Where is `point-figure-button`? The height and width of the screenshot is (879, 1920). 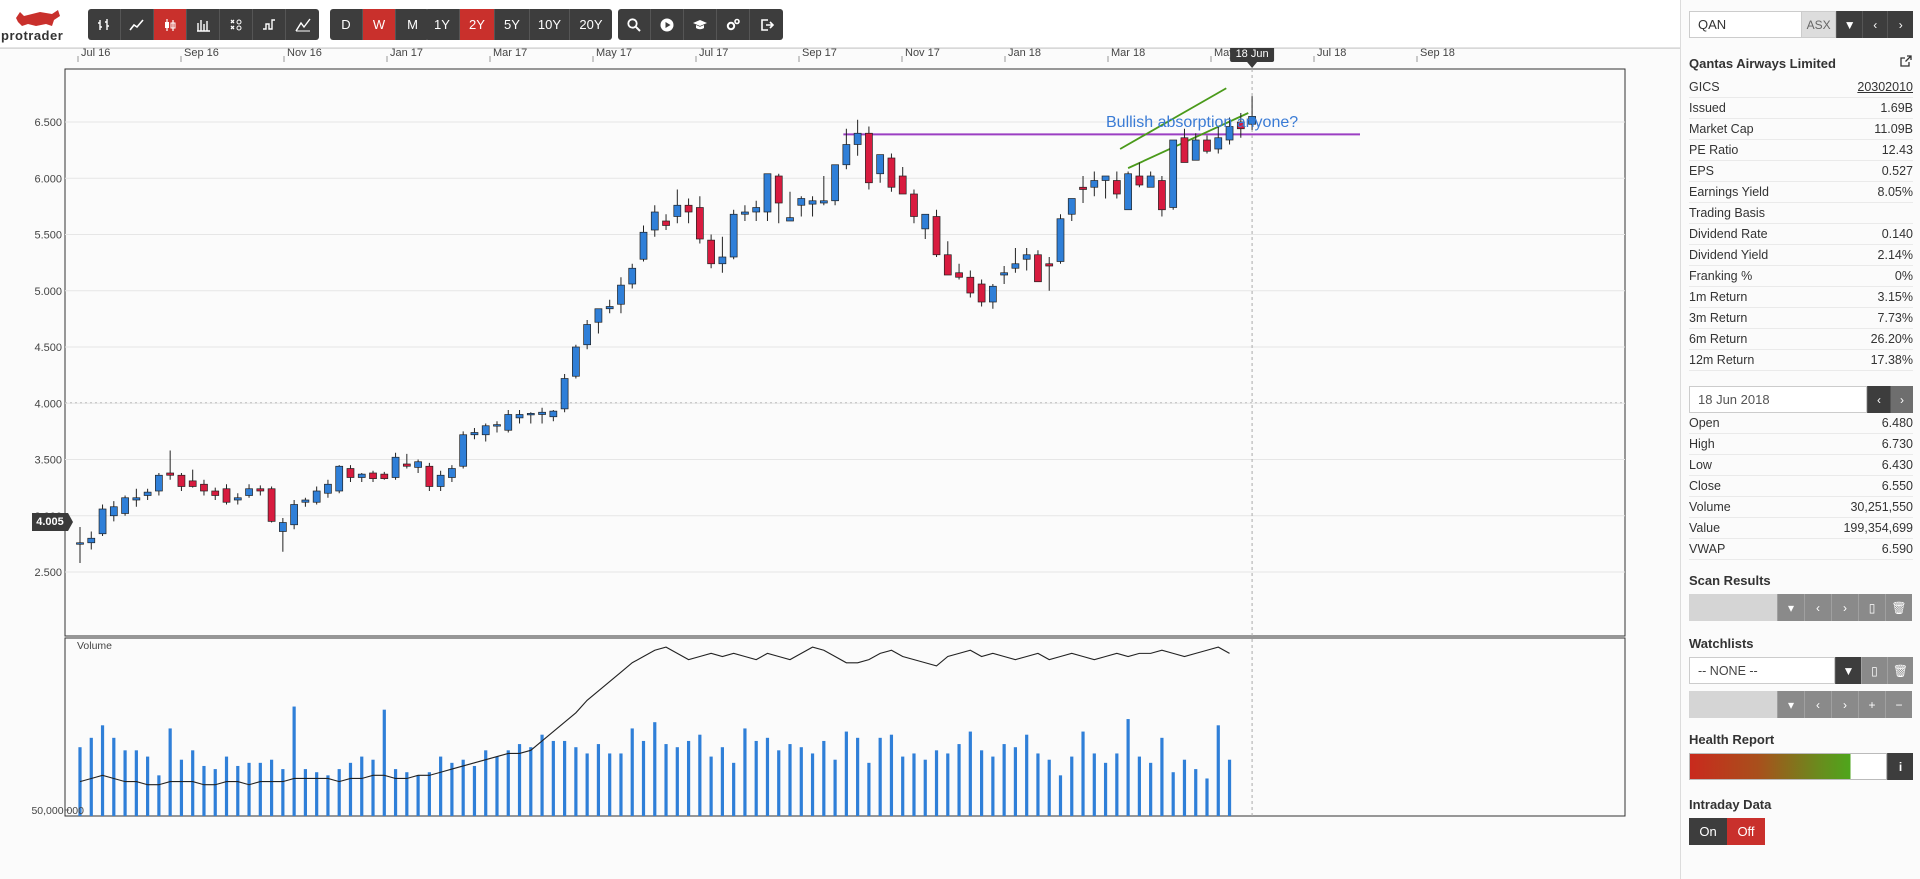 point-figure-button is located at coordinates (236, 24).